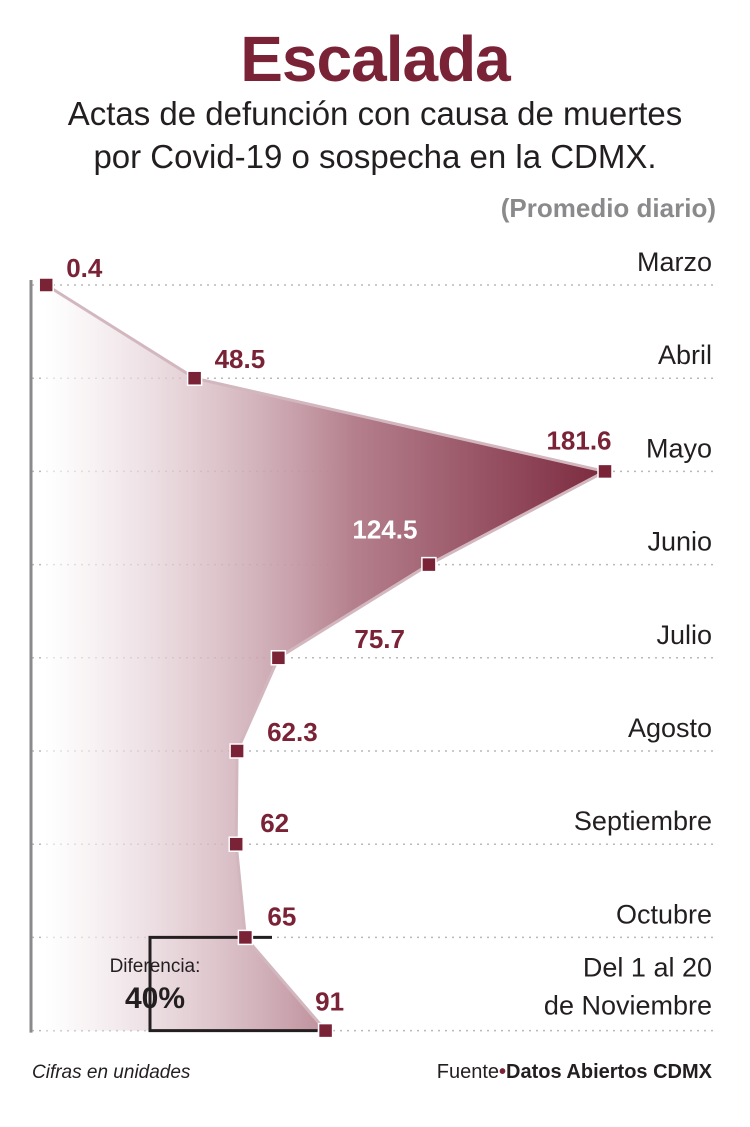 This screenshot has width=750, height=1127. What do you see at coordinates (684, 635) in the screenshot?
I see `category-label-4: Julio` at bounding box center [684, 635].